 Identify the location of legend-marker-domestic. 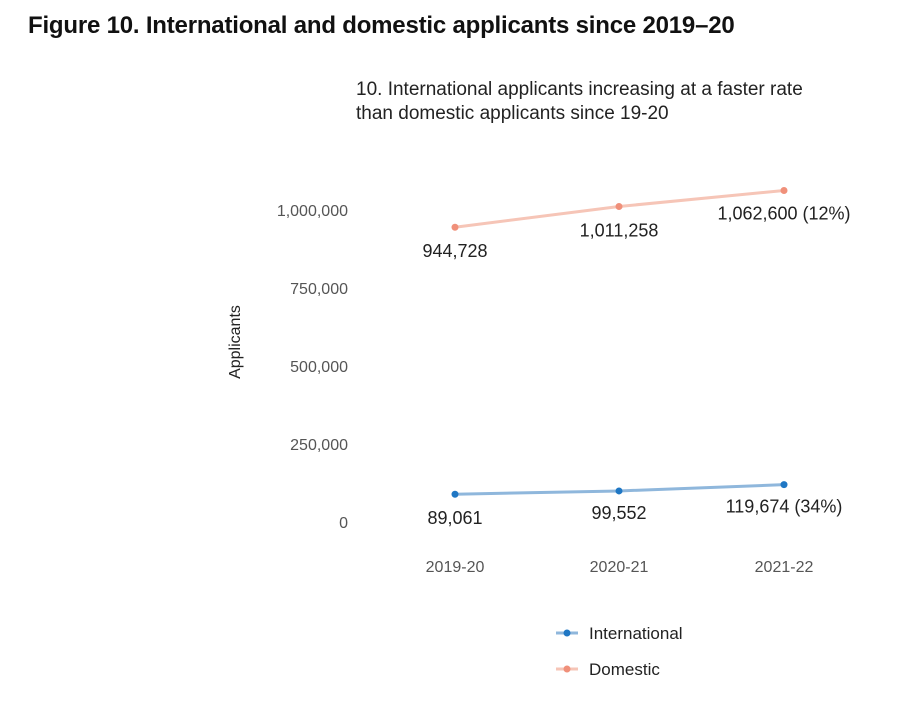
(567, 669).